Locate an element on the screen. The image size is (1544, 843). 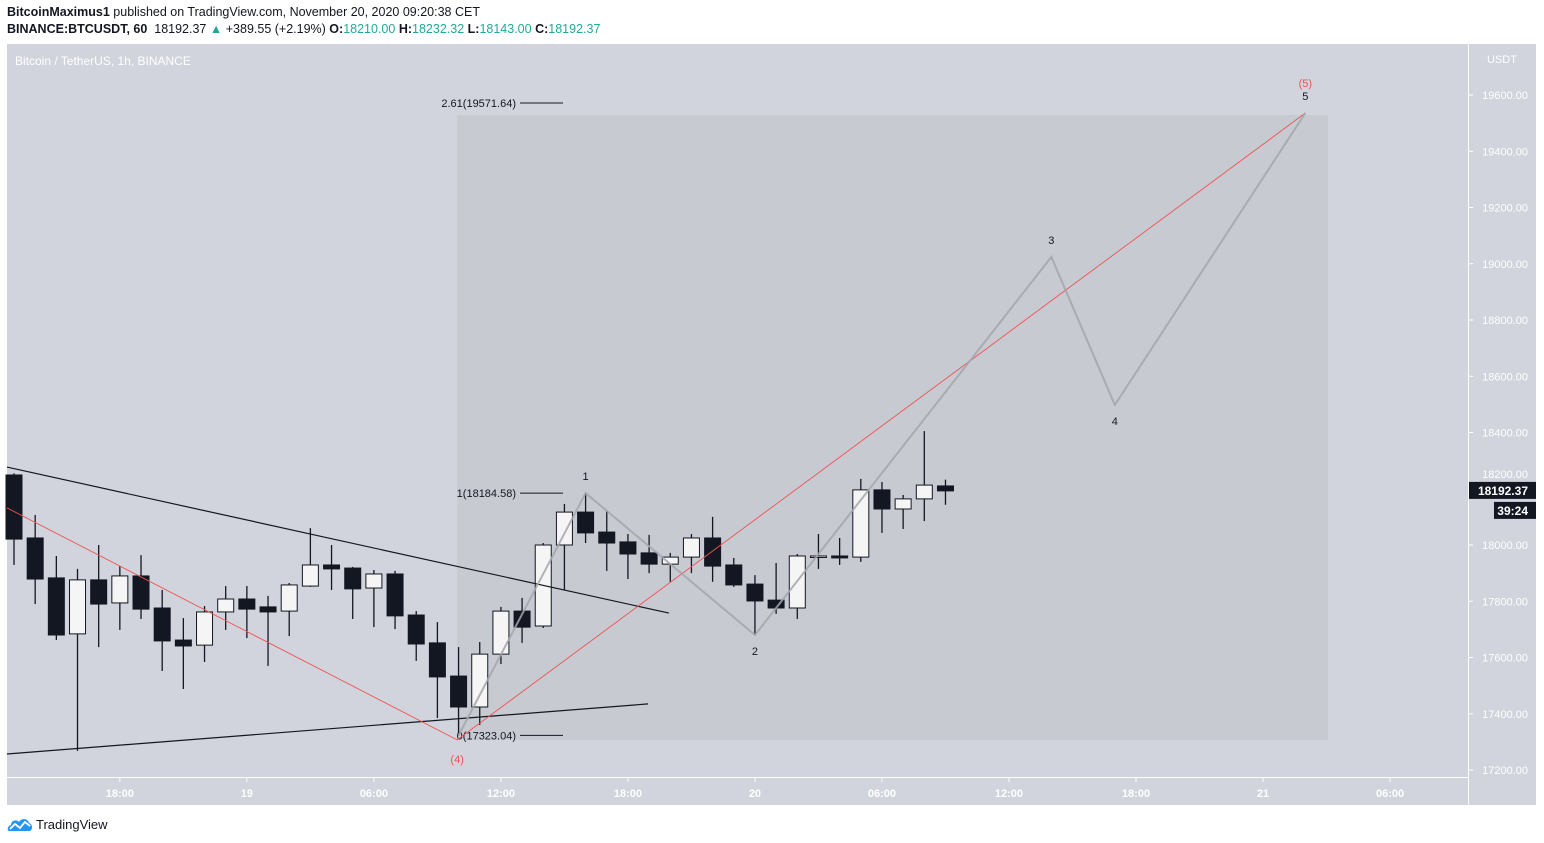
countdown-label: 39:24 is located at coordinates (1512, 511).